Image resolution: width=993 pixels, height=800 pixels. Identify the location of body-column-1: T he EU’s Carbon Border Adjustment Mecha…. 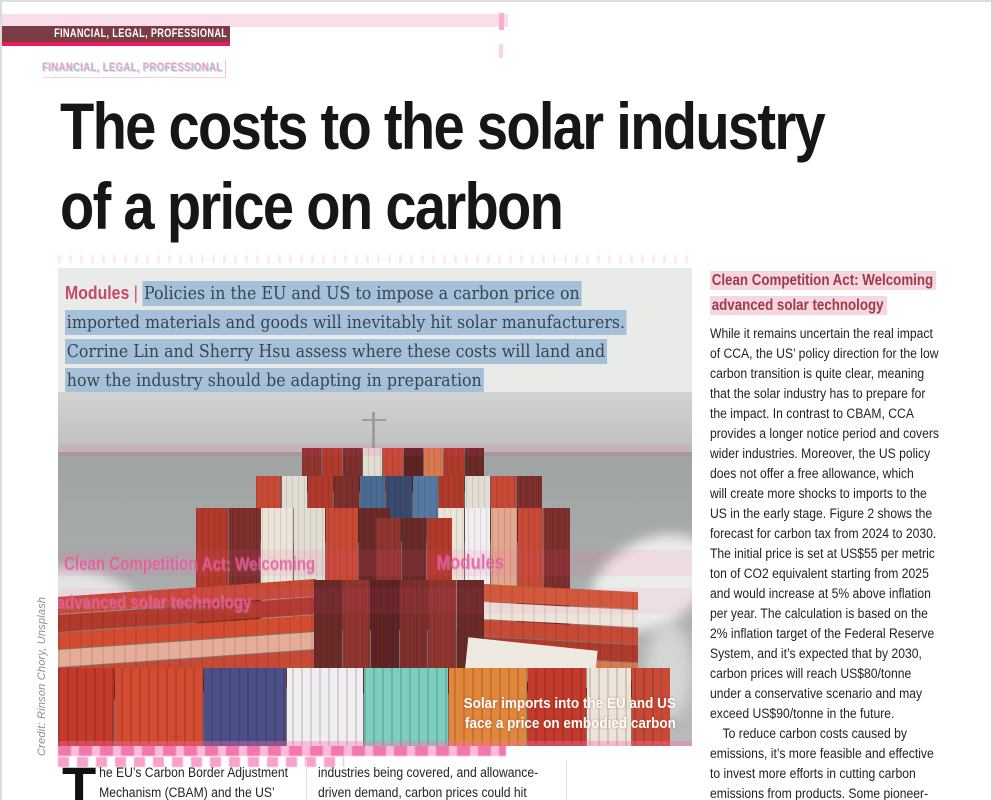
(183, 781).